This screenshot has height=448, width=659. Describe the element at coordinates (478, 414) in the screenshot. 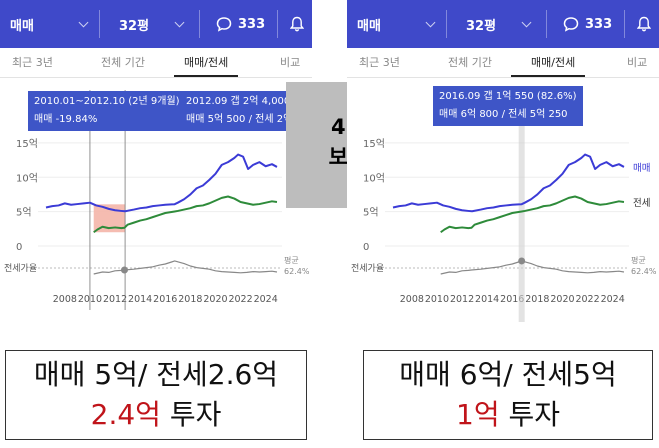

I see `investment-amount: 1억` at that location.